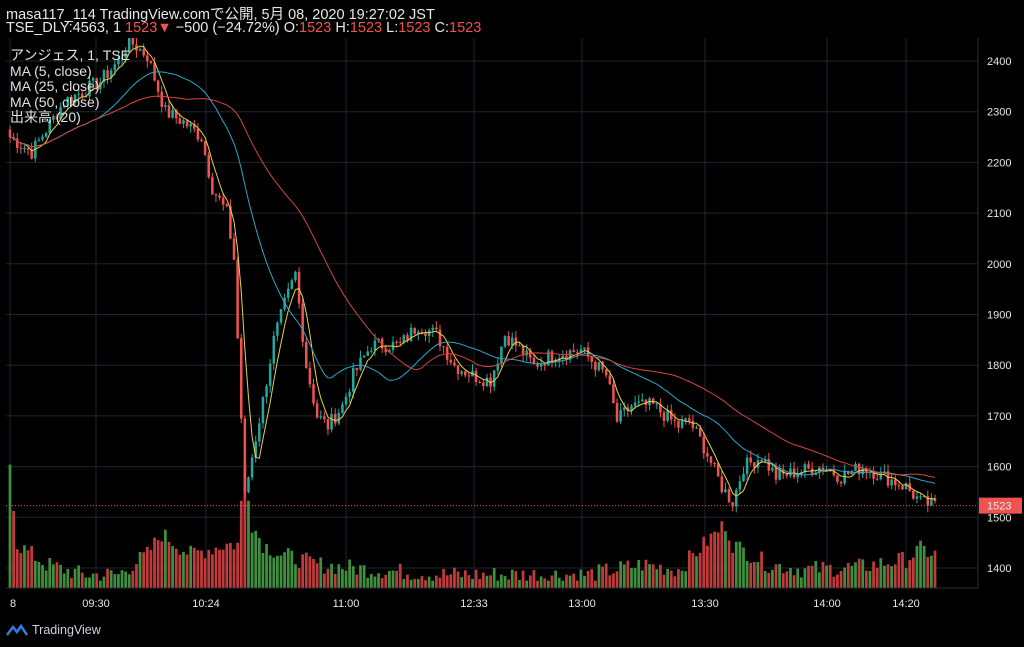 Image resolution: width=1024 pixels, height=647 pixels. What do you see at coordinates (414, 28) in the screenshot?
I see `low-value: 1523` at bounding box center [414, 28].